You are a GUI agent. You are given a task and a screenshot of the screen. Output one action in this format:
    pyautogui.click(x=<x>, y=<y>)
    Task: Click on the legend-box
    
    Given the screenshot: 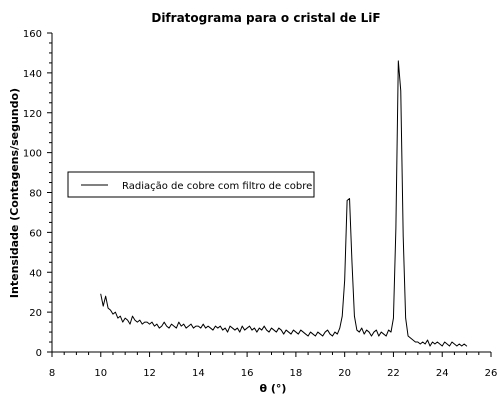 What is the action you would take?
    pyautogui.click(x=191, y=184)
    